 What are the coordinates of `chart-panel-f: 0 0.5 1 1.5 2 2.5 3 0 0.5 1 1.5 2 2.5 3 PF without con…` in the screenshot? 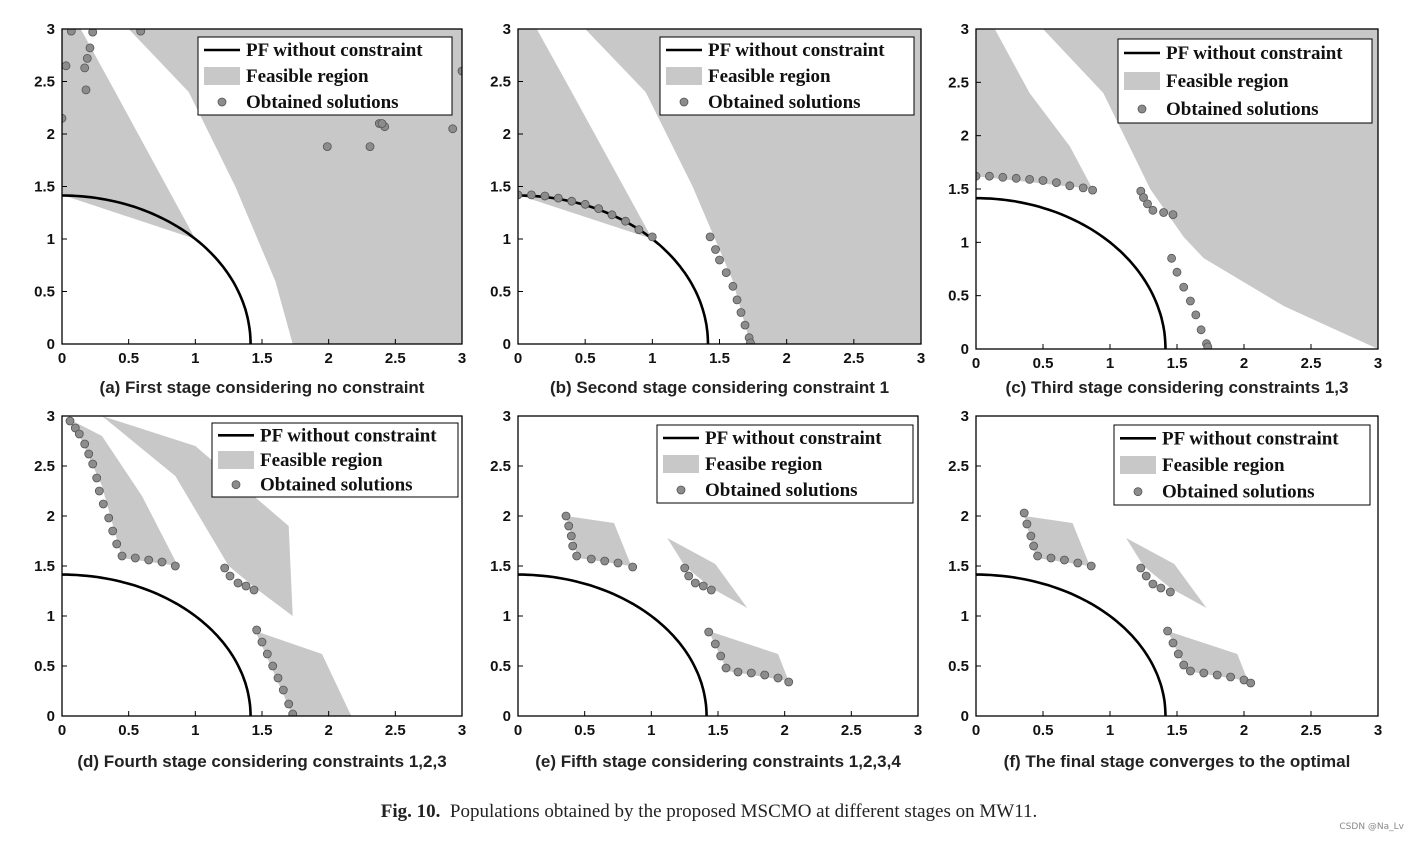 It's located at (1165, 589).